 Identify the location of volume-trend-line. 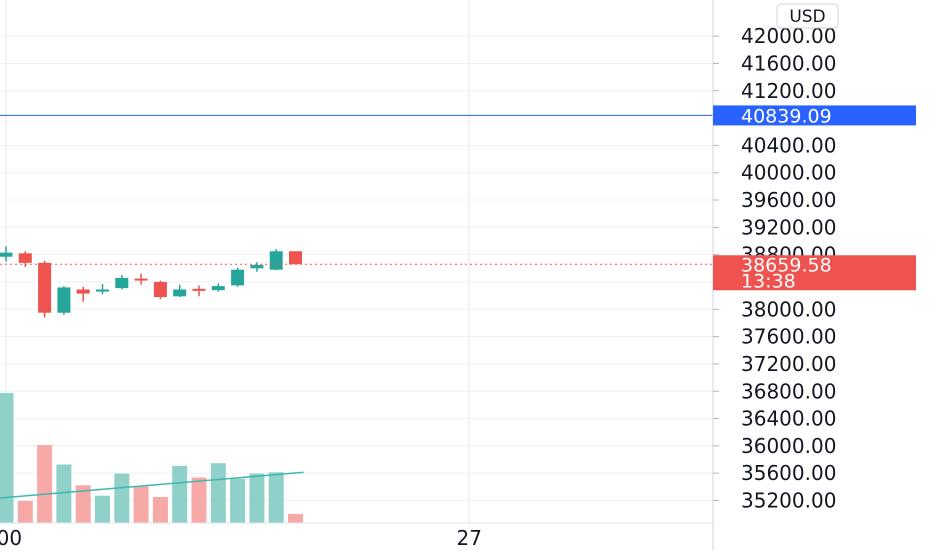
(152, 485).